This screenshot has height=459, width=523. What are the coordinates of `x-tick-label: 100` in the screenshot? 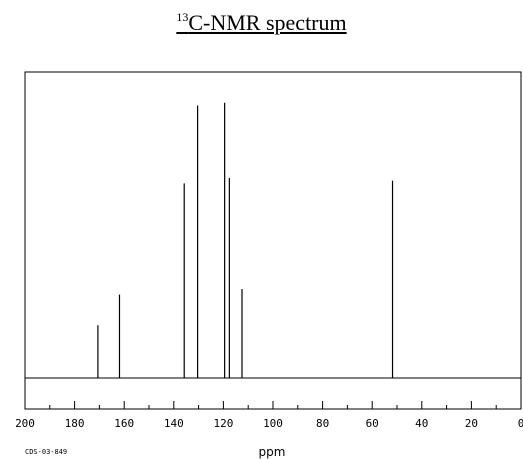 It's located at (273, 423).